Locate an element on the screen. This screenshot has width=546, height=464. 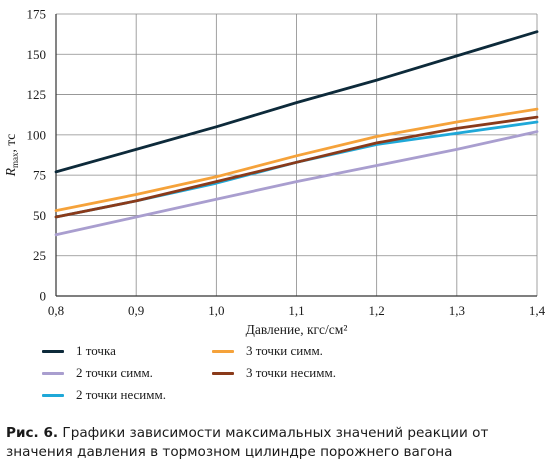
x-tick-label: 1,1 is located at coordinates (296, 310).